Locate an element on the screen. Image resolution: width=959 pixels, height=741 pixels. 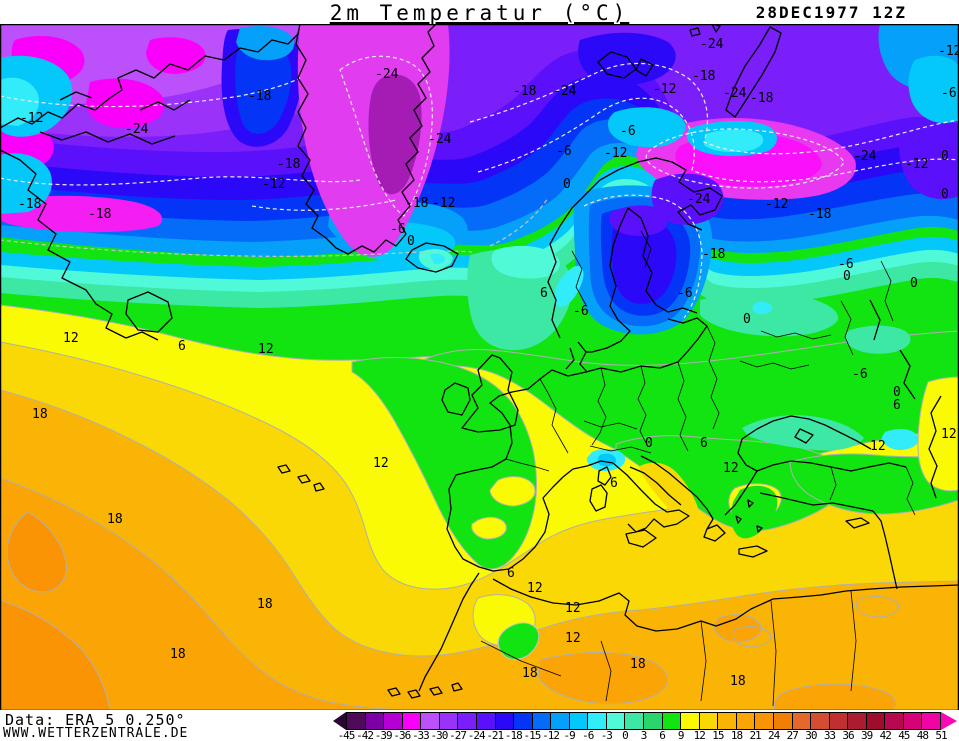
valid-time-stamp: 28DEC1977 12Z is located at coordinates (831, 12).